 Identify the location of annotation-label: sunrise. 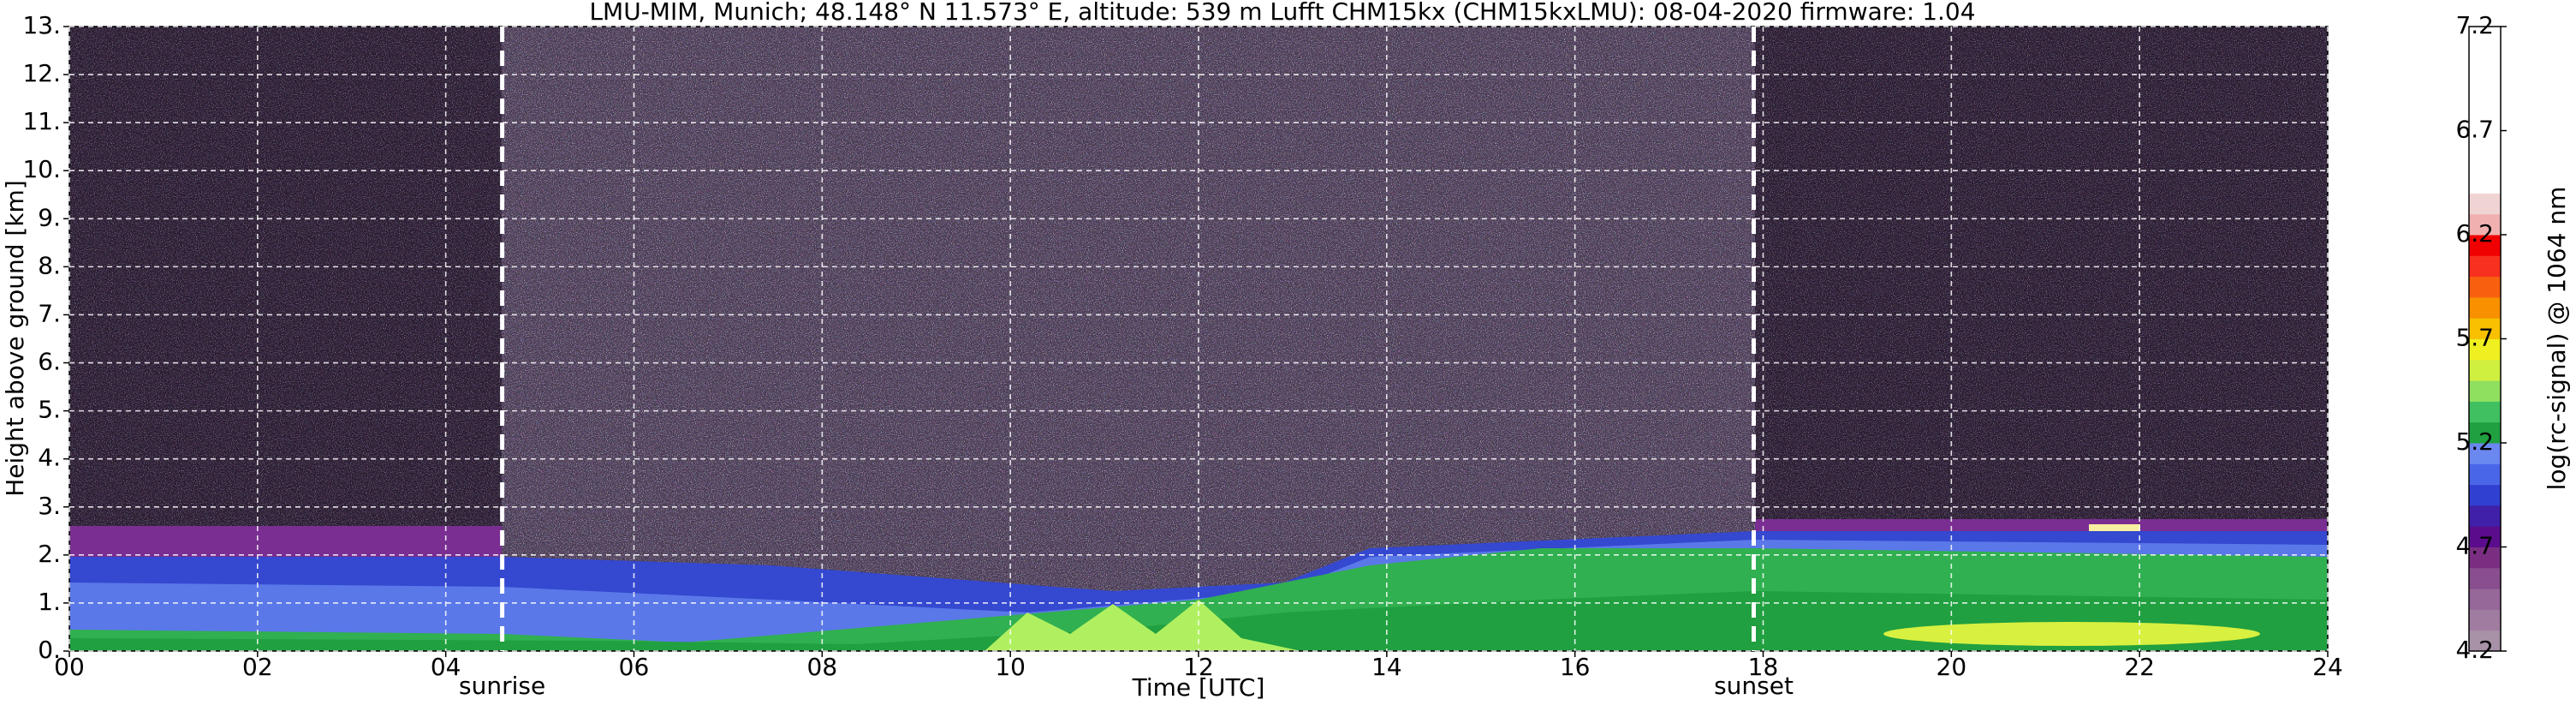
(502, 686).